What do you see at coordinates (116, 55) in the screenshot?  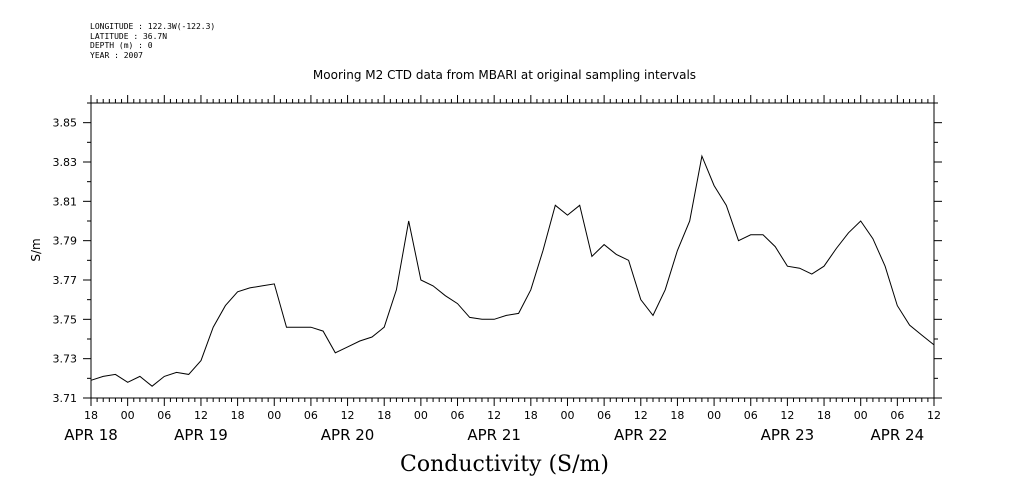 I see `year-text: YEAR : 2007` at bounding box center [116, 55].